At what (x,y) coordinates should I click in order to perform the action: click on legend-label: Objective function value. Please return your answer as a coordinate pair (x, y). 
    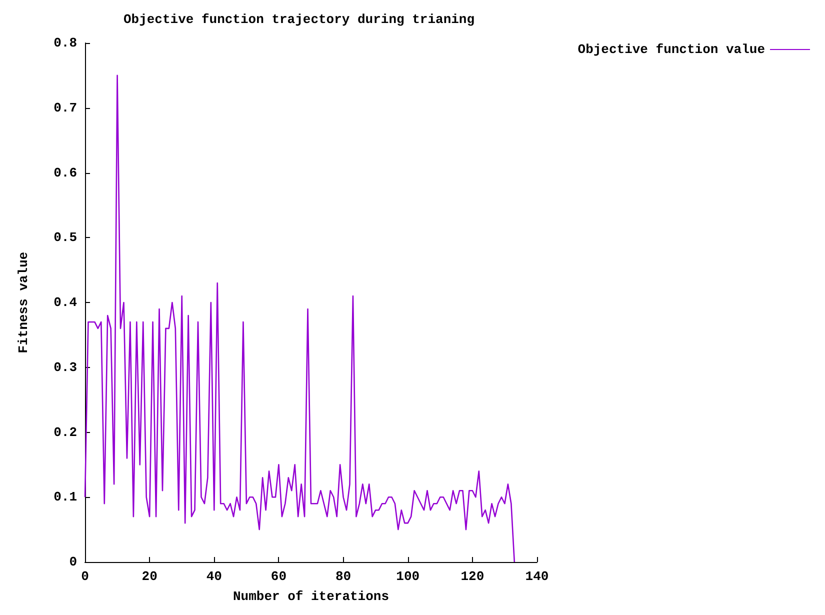
    Looking at the image, I should click on (672, 49).